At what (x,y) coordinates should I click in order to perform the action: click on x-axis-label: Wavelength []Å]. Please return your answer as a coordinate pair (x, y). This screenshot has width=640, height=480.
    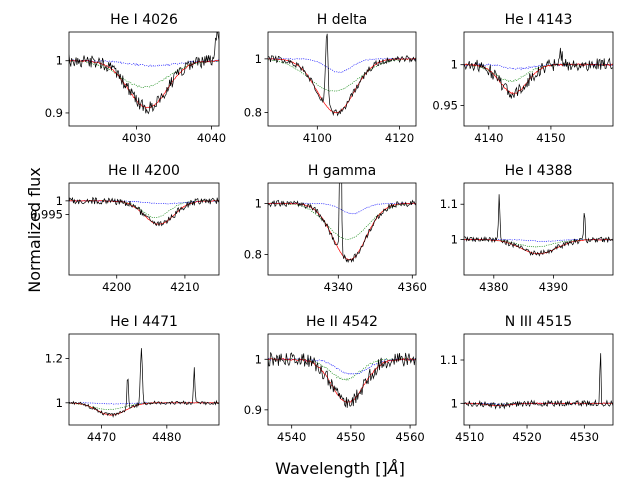
    Looking at the image, I should click on (340, 468).